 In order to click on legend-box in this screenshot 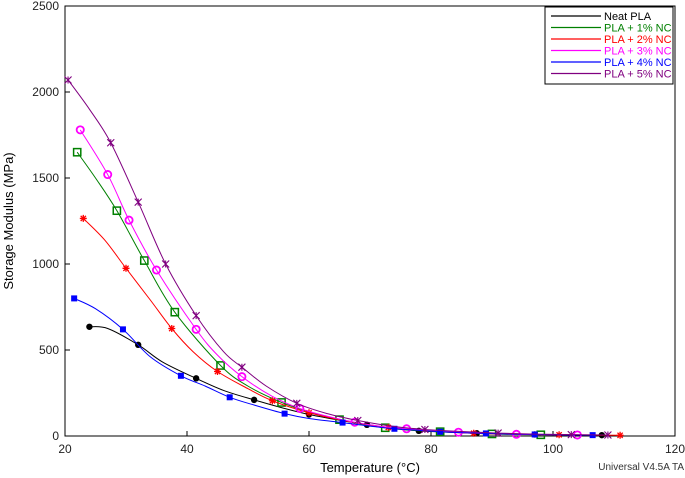, I will do `click(609, 45)`.